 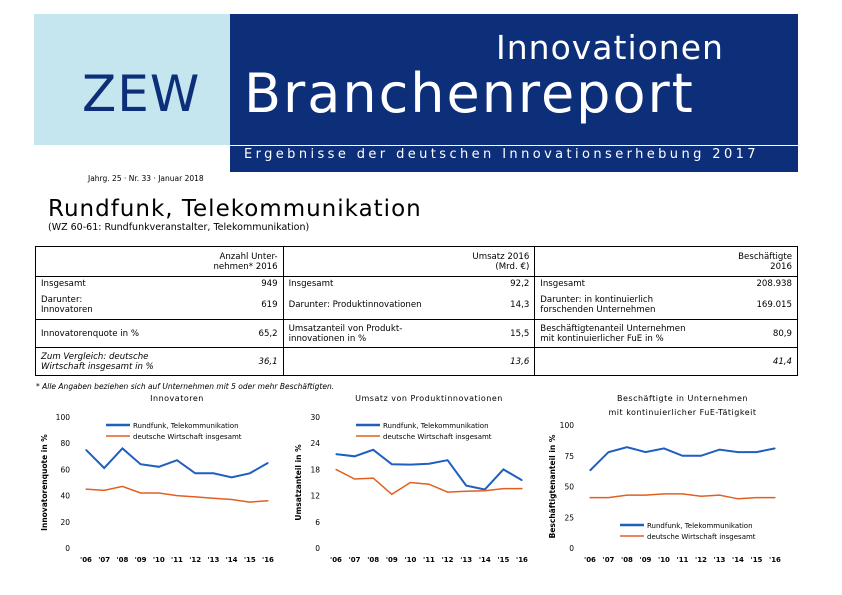 What do you see at coordinates (114, 305) in the screenshot?
I see `row-label: Darunter: Innovatoren` at bounding box center [114, 305].